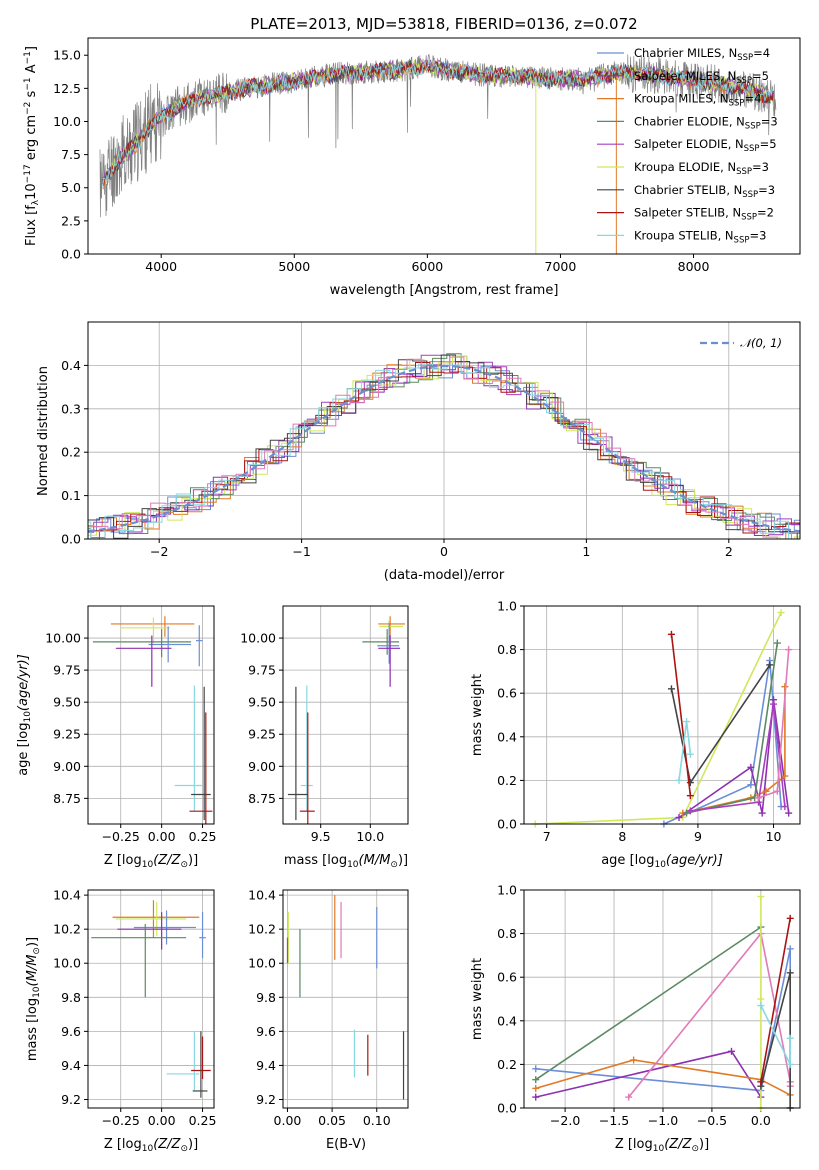  Describe the element at coordinates (71, 997) in the screenshot. I see `mass-vs-metallicity-ytick-label: 9.8` at that location.